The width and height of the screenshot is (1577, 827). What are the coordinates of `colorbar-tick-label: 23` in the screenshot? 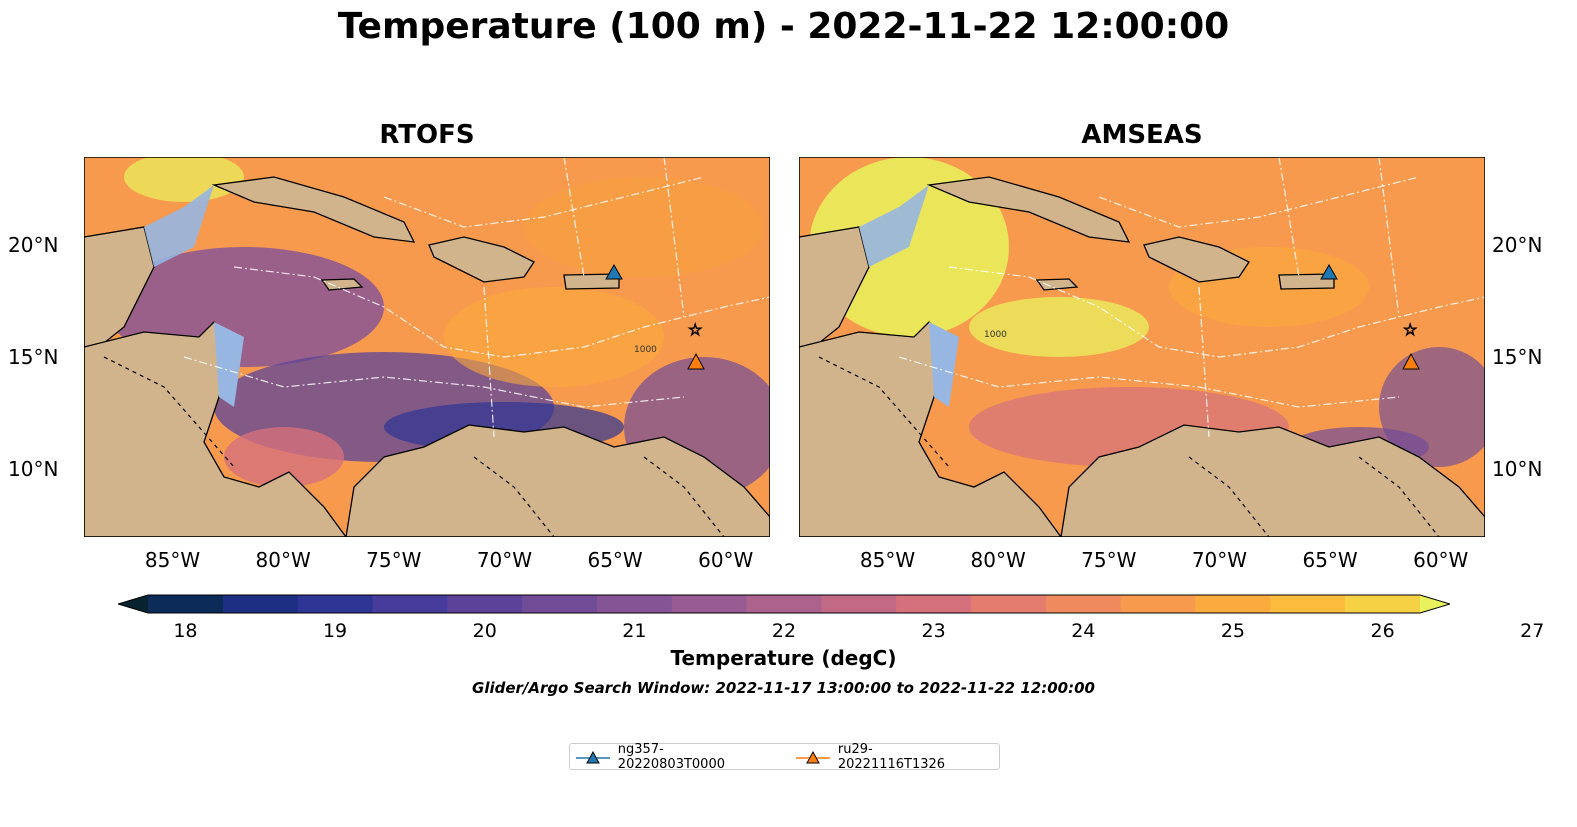 It's located at (933, 631).